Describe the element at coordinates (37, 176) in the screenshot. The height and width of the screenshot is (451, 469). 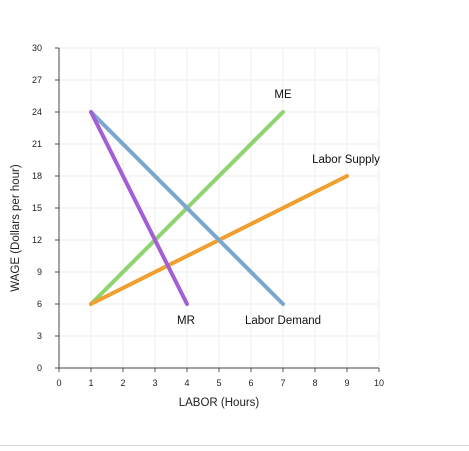
I see `y-tick-label: 18` at that location.